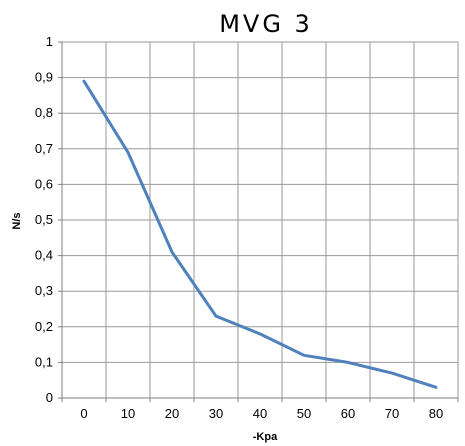 The width and height of the screenshot is (465, 446). Describe the element at coordinates (49, 41) in the screenshot. I see `y-tick-label: 1` at that location.